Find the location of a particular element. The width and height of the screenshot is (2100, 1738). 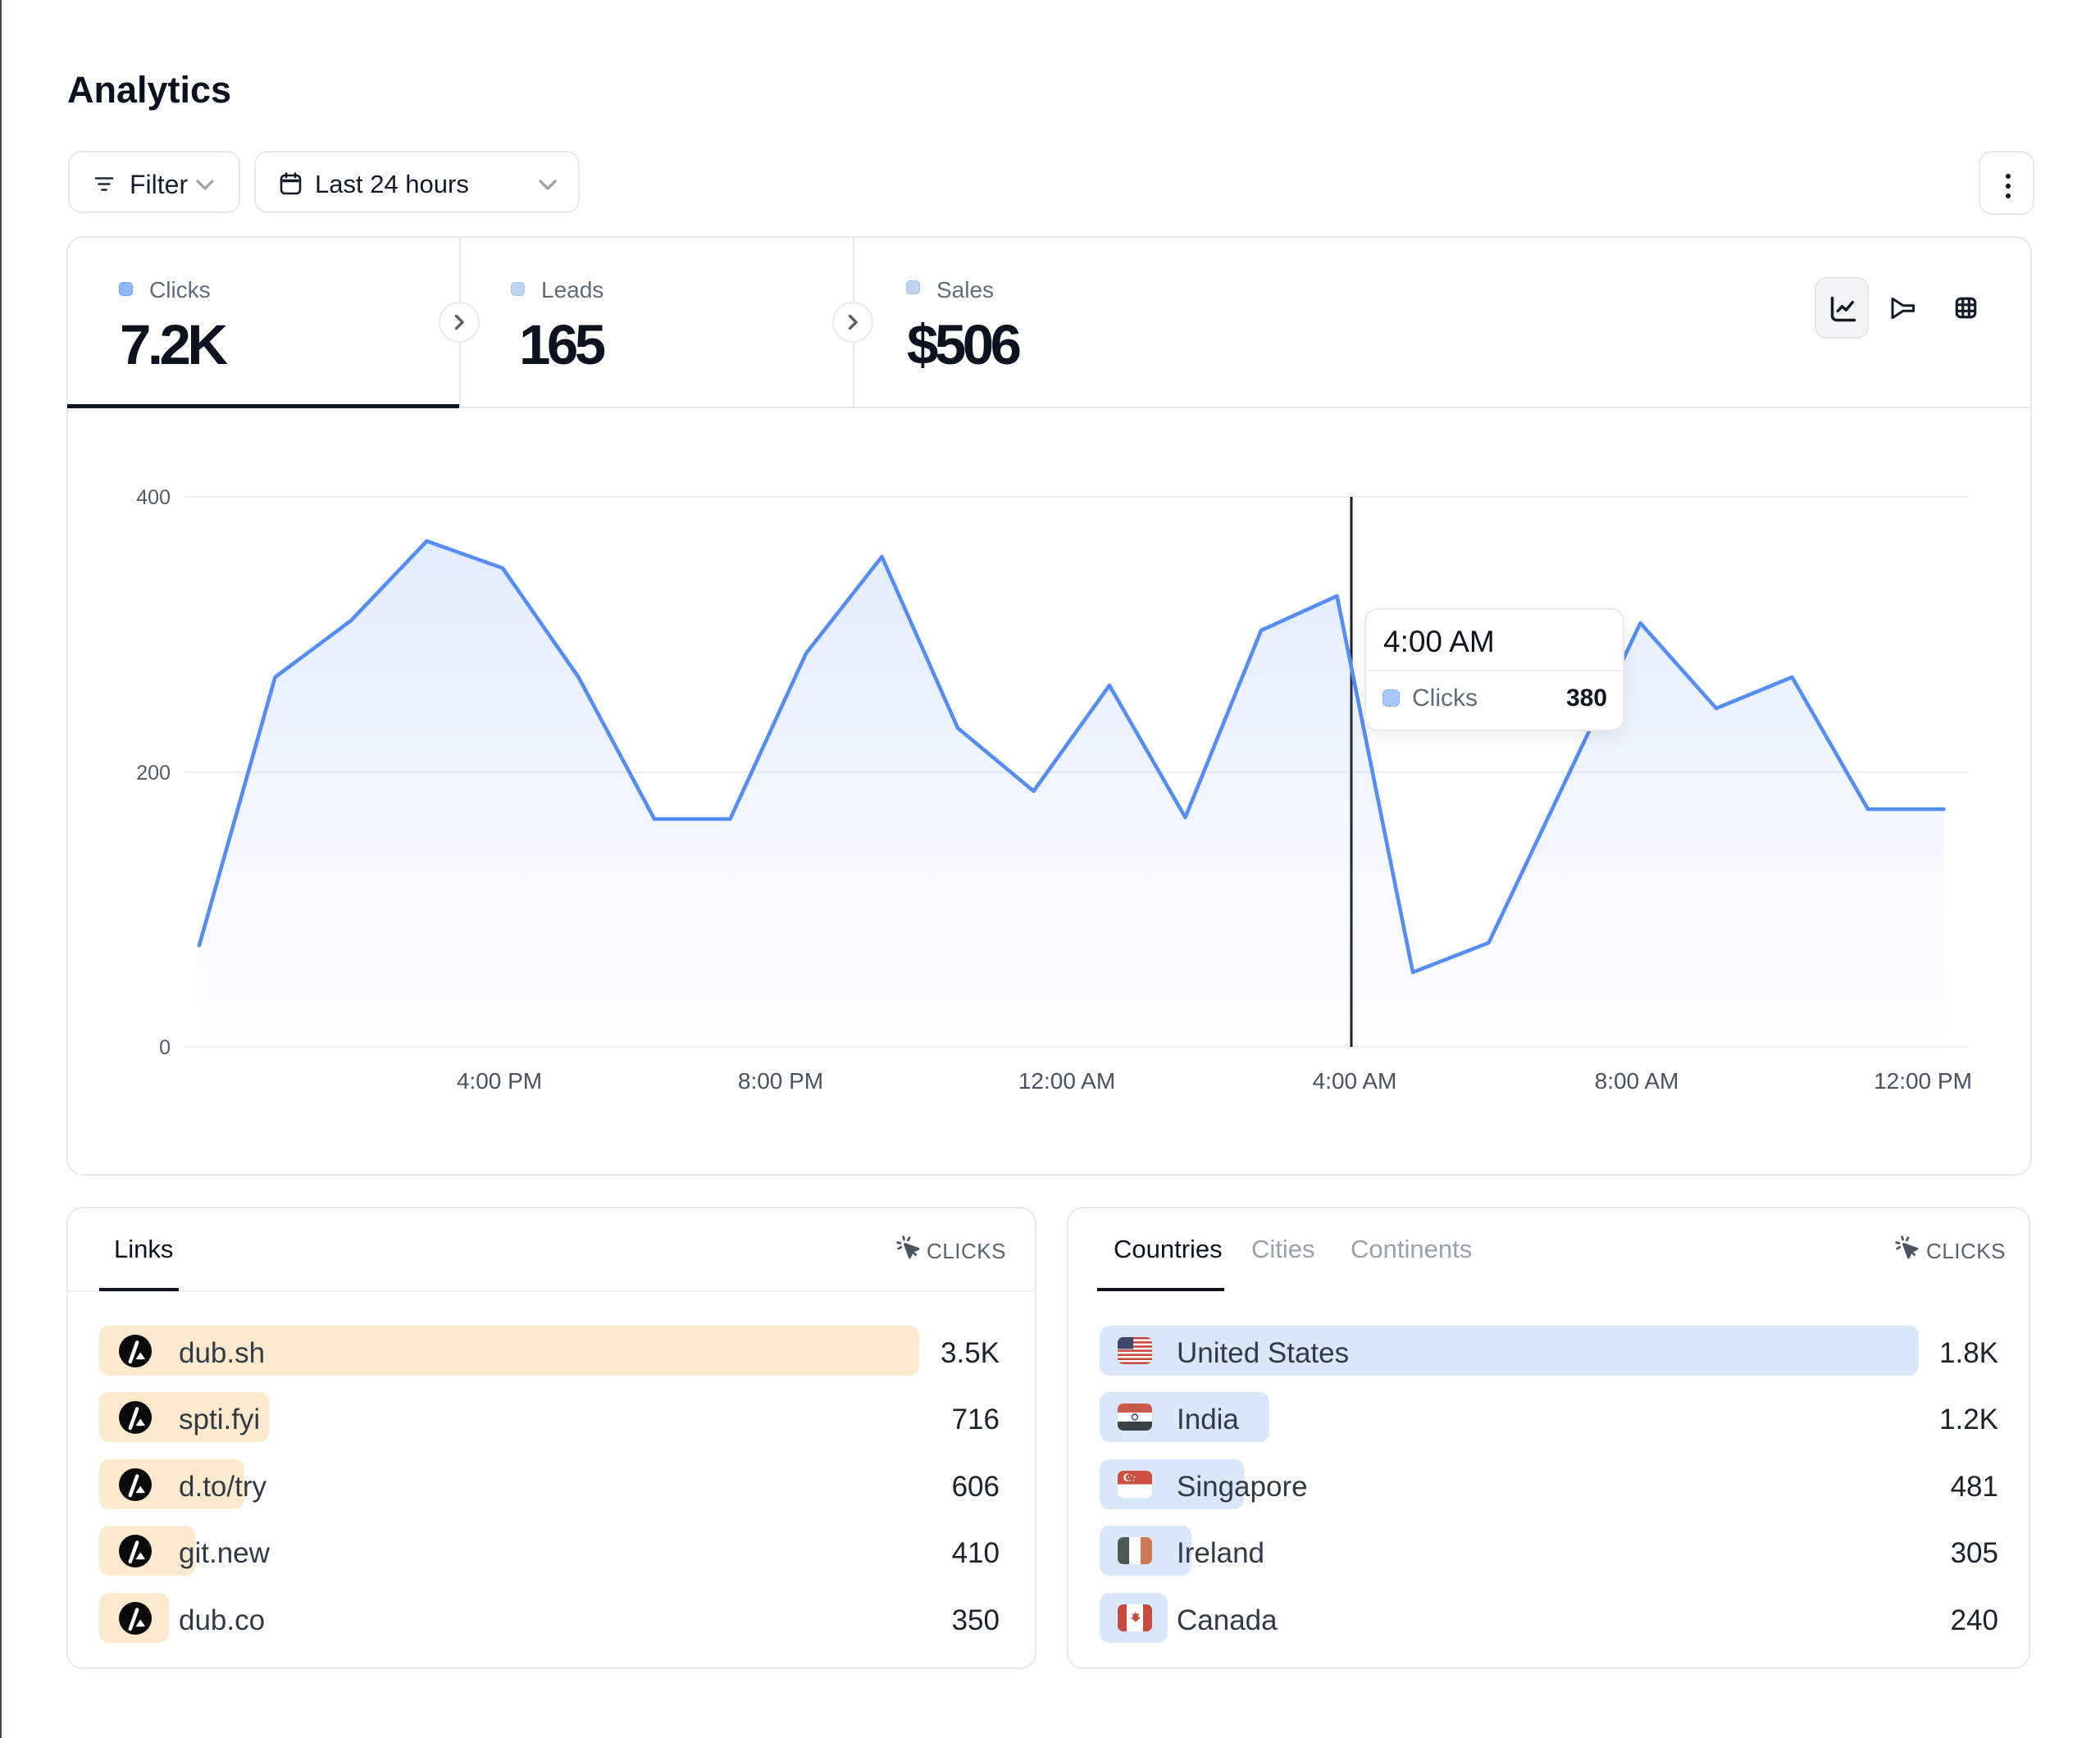

svg-text: 8:00 AM is located at coordinates (1637, 1081).